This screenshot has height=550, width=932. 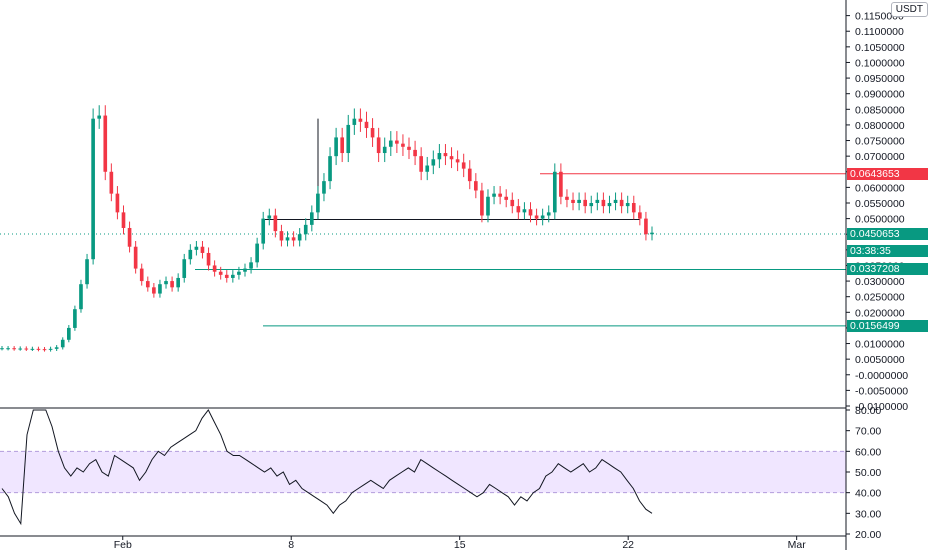 What do you see at coordinates (880, 48) in the screenshot?
I see `price-tick-label: 0.1050000` at bounding box center [880, 48].